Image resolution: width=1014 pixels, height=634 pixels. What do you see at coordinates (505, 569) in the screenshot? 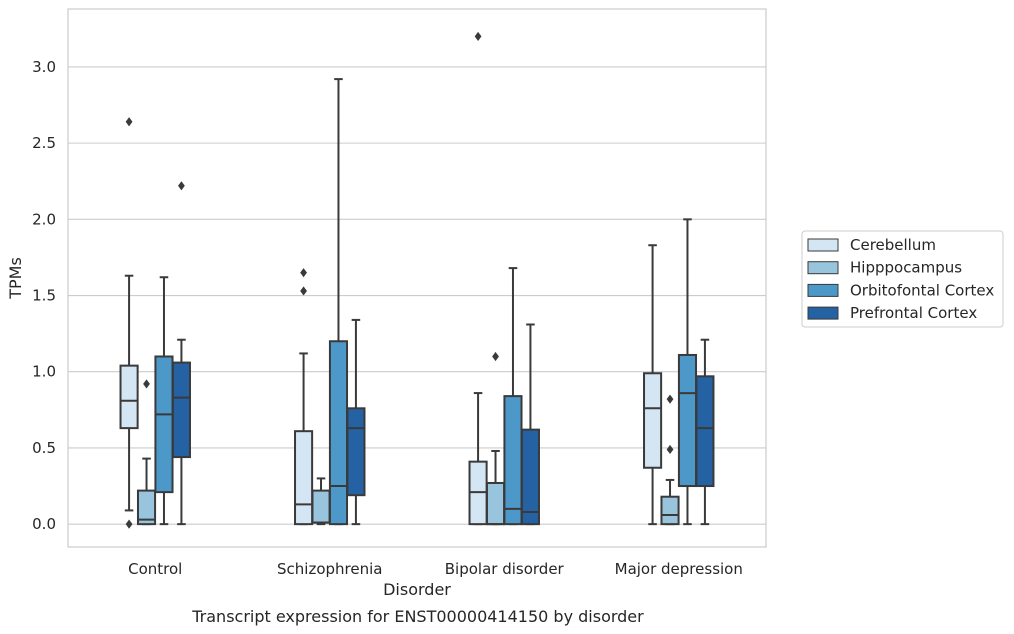
I see `x-tick-label: Bipolar disorder` at bounding box center [505, 569].